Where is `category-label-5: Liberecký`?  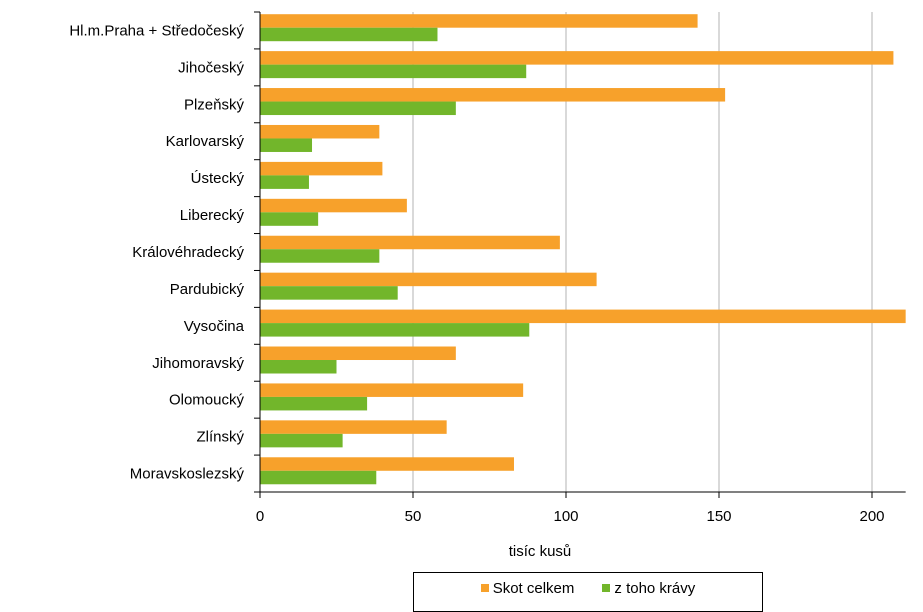
category-label-5: Liberecký is located at coordinates (212, 215).